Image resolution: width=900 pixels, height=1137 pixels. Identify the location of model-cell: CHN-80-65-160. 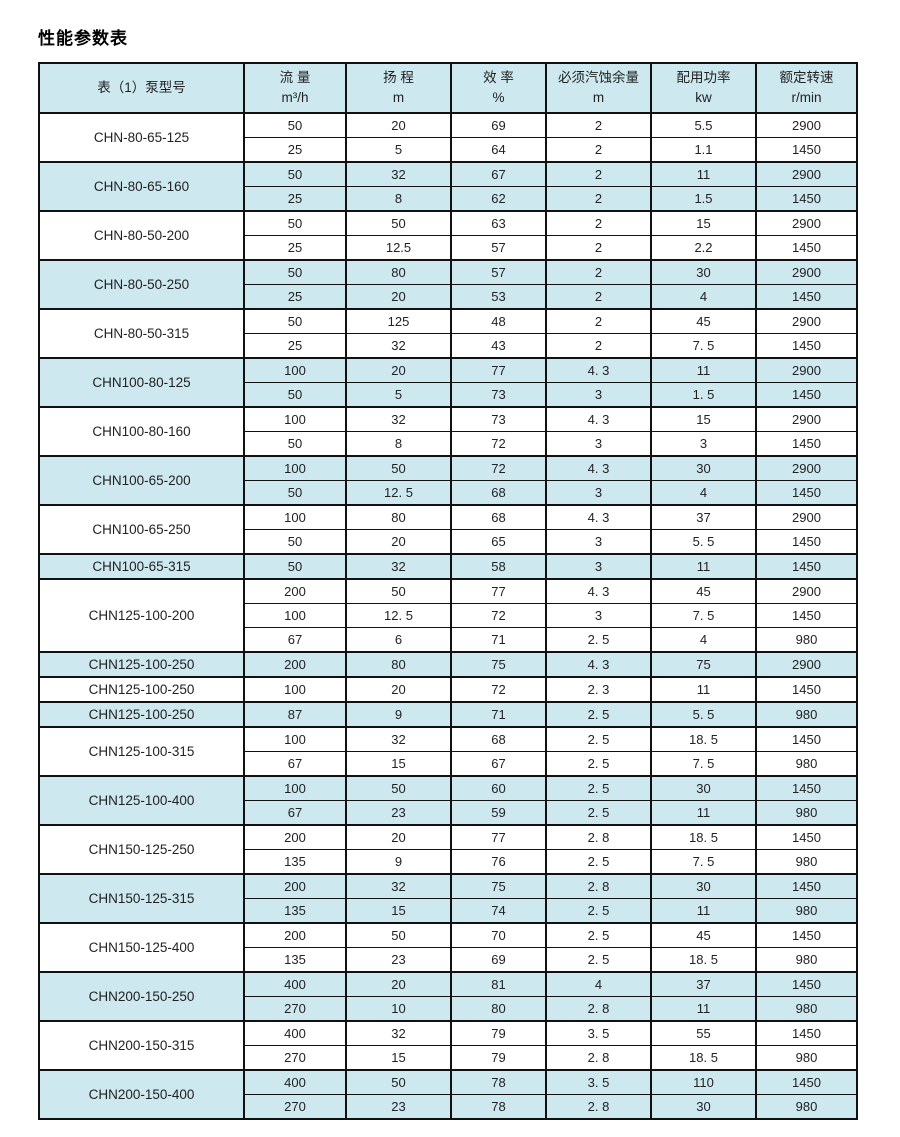
(141, 186).